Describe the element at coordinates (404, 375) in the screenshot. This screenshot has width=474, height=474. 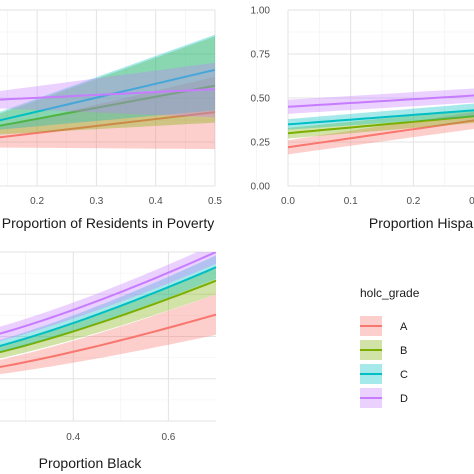
I see `legend-label: C` at that location.